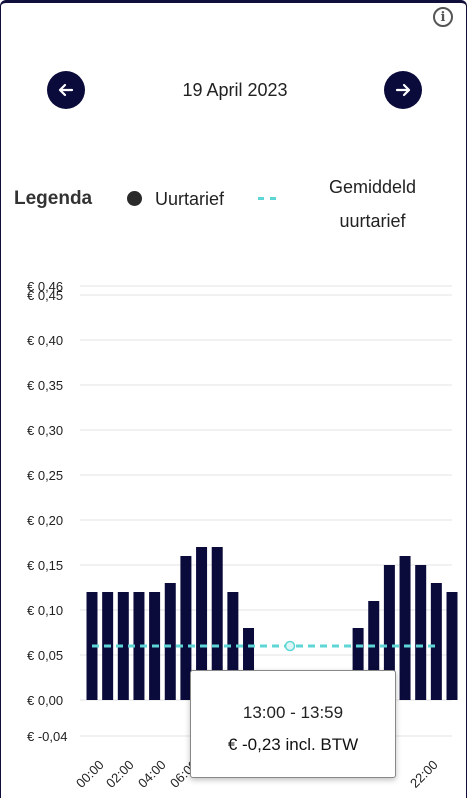  I want to click on arrow-left-icon, so click(66, 90).